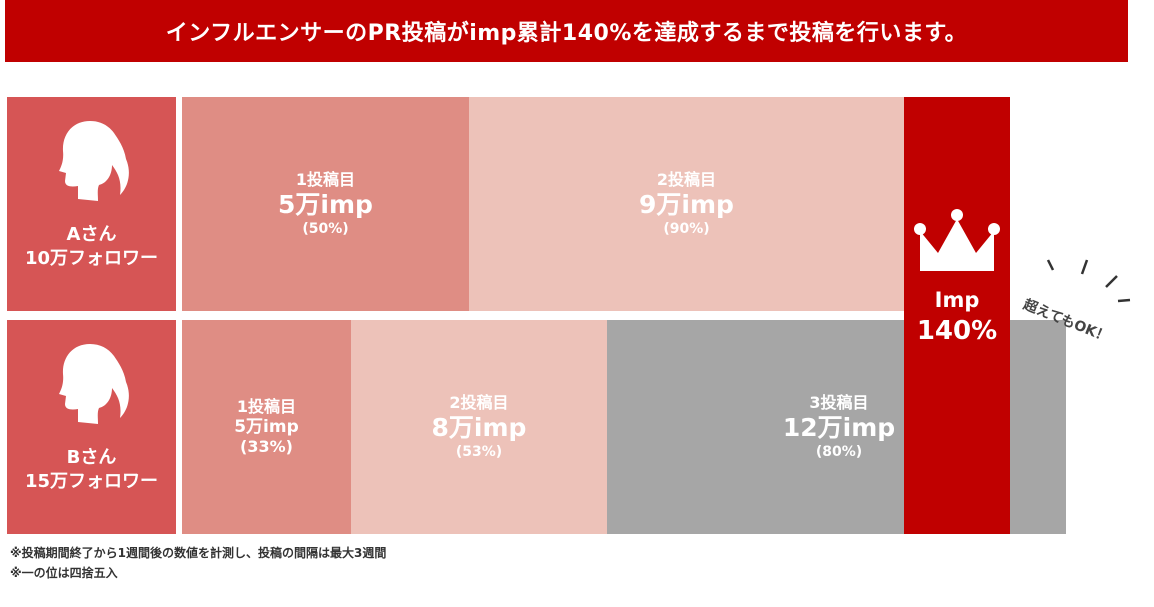  I want to click on post-segment-b-2: 2投稿目 8万imp (53%), so click(479, 427).